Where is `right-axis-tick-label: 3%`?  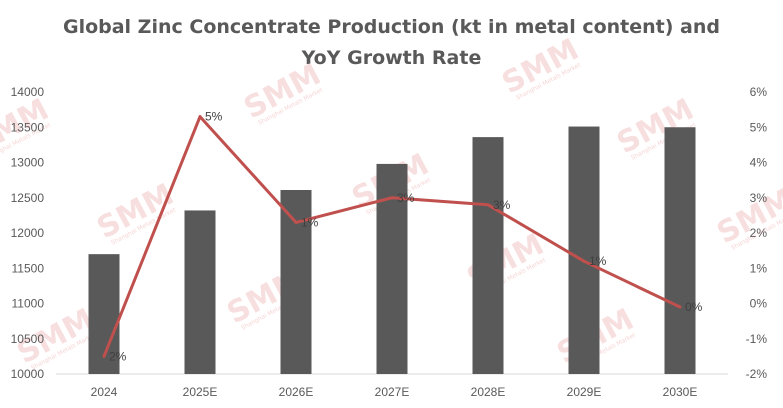
right-axis-tick-label: 3% is located at coordinates (759, 198).